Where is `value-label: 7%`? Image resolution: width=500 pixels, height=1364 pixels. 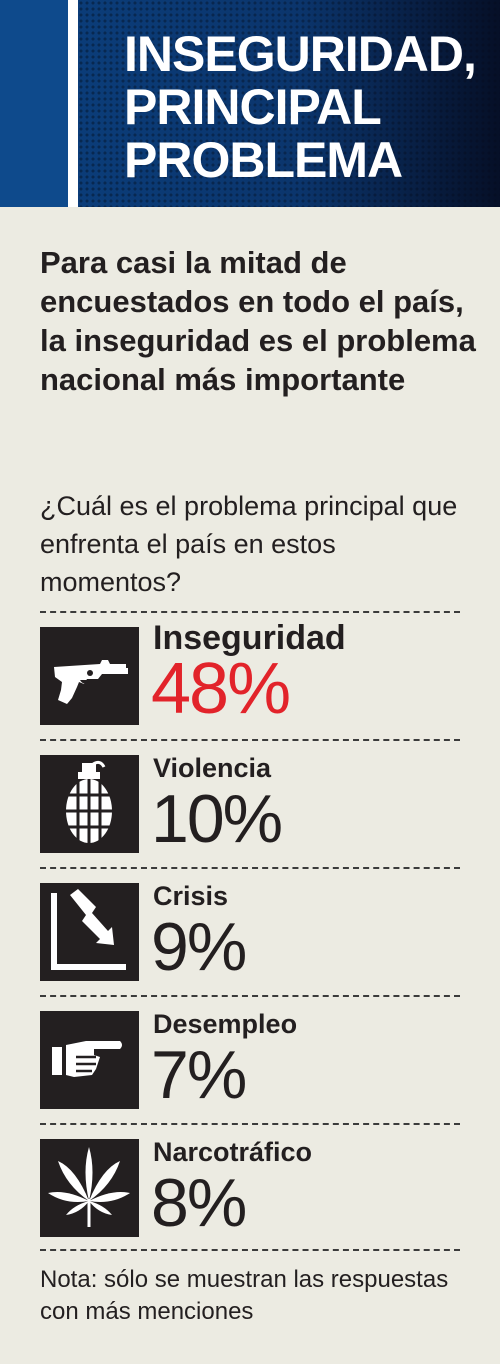 value-label: 7% is located at coordinates (199, 1075).